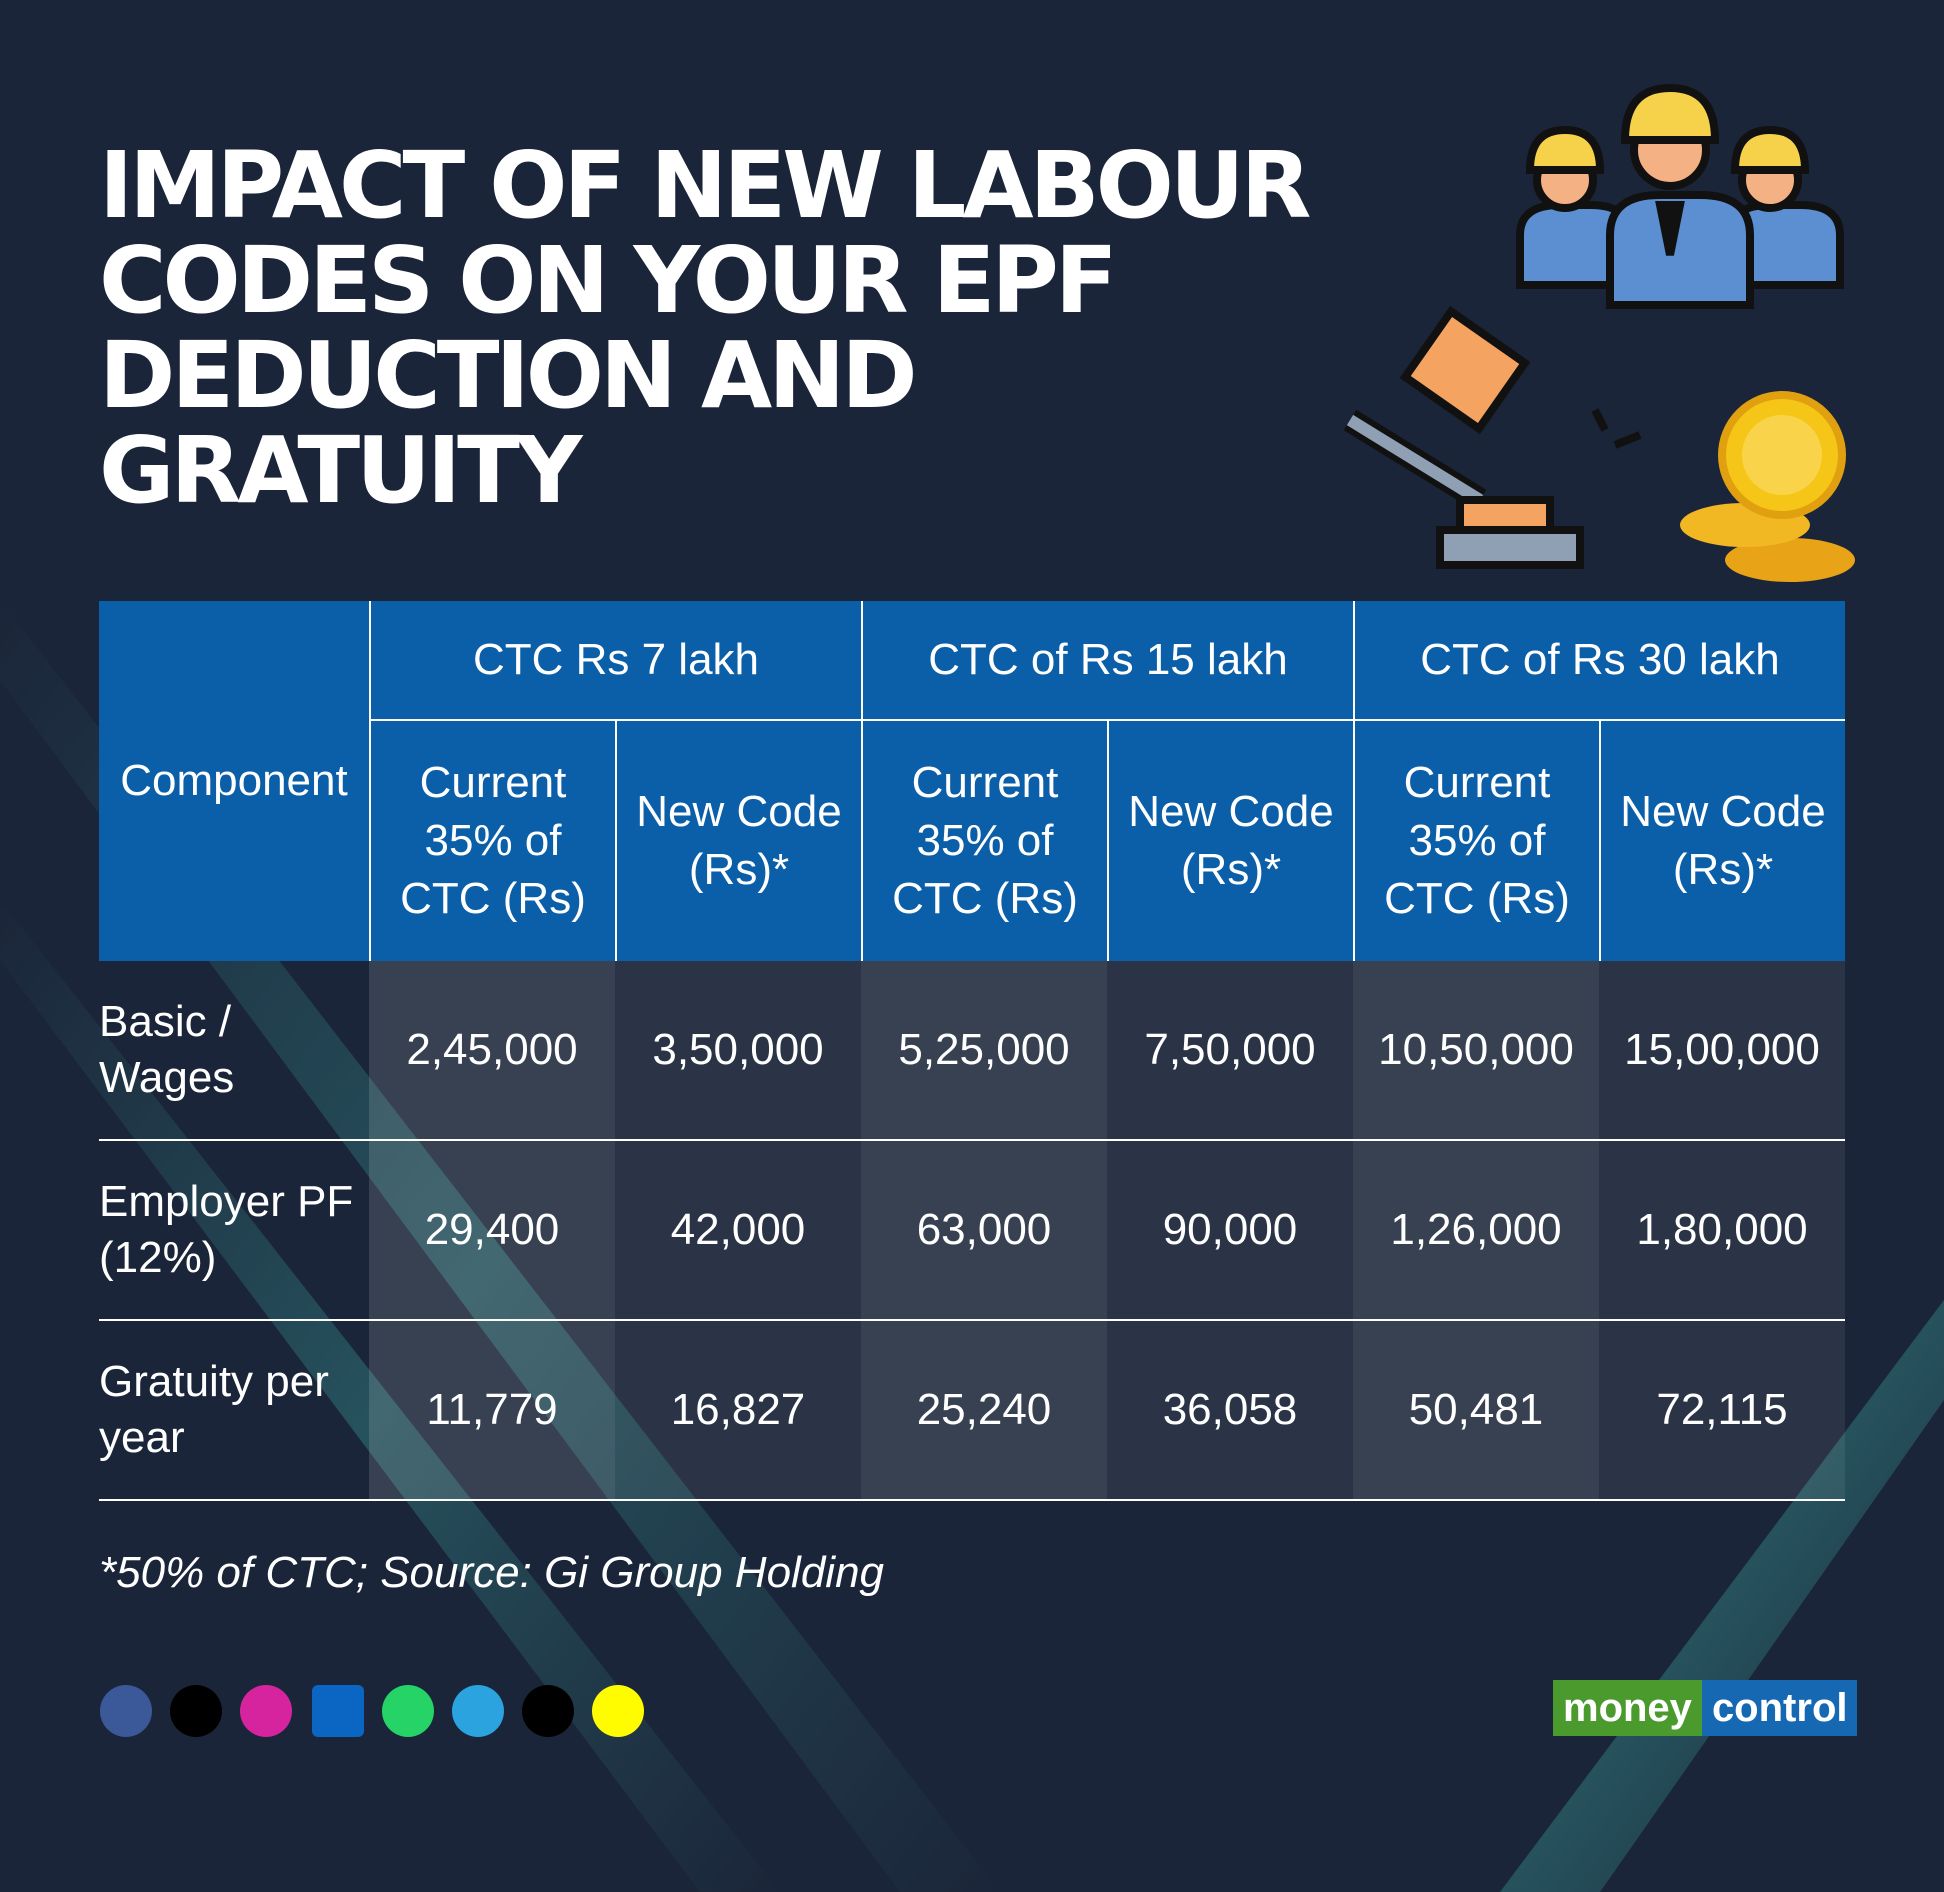 Image resolution: width=1944 pixels, height=1892 pixels. What do you see at coordinates (1107, 660) in the screenshot?
I see `group-header: CTC of Rs 15 lakh` at bounding box center [1107, 660].